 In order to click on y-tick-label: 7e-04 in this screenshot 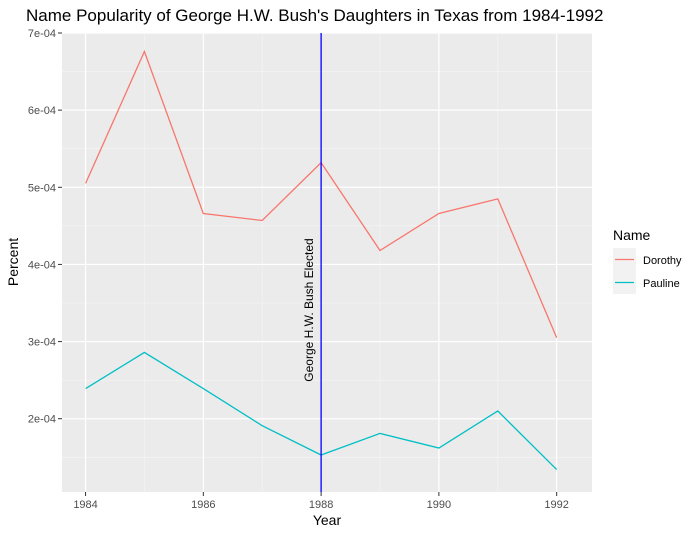, I will do `click(42, 34)`.